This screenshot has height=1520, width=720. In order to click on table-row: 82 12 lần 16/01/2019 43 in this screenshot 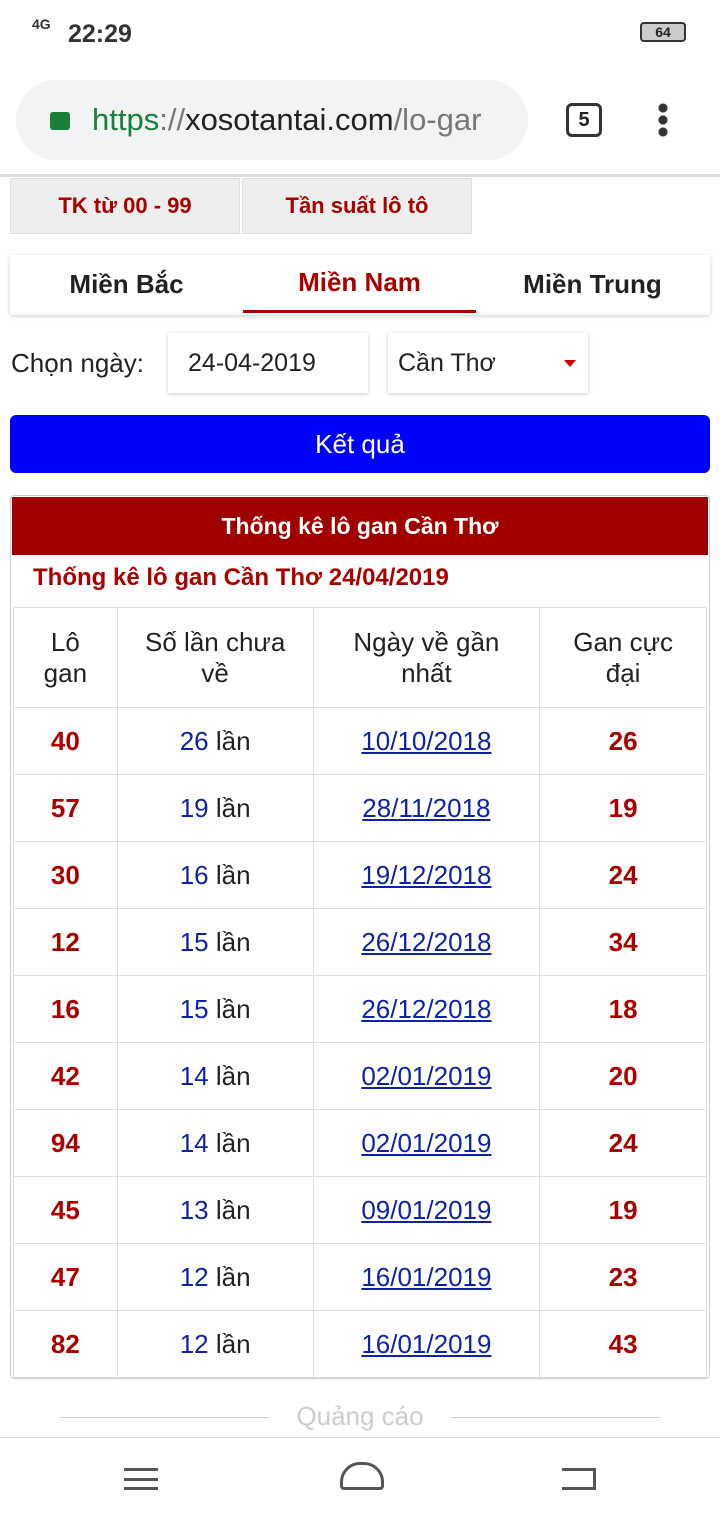, I will do `click(360, 1344)`.